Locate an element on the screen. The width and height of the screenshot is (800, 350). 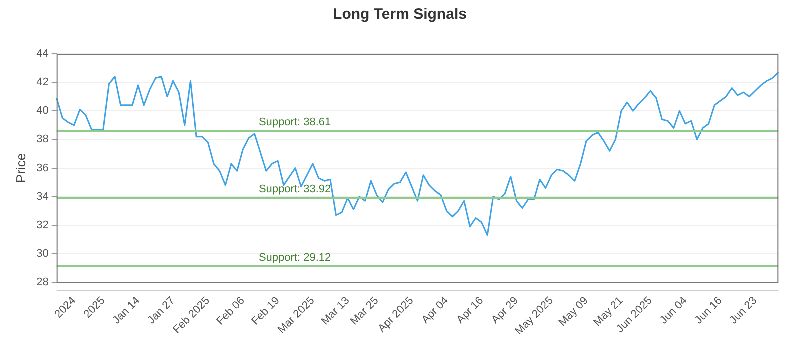
x-tick-label: Jun 04 is located at coordinates (674, 310).